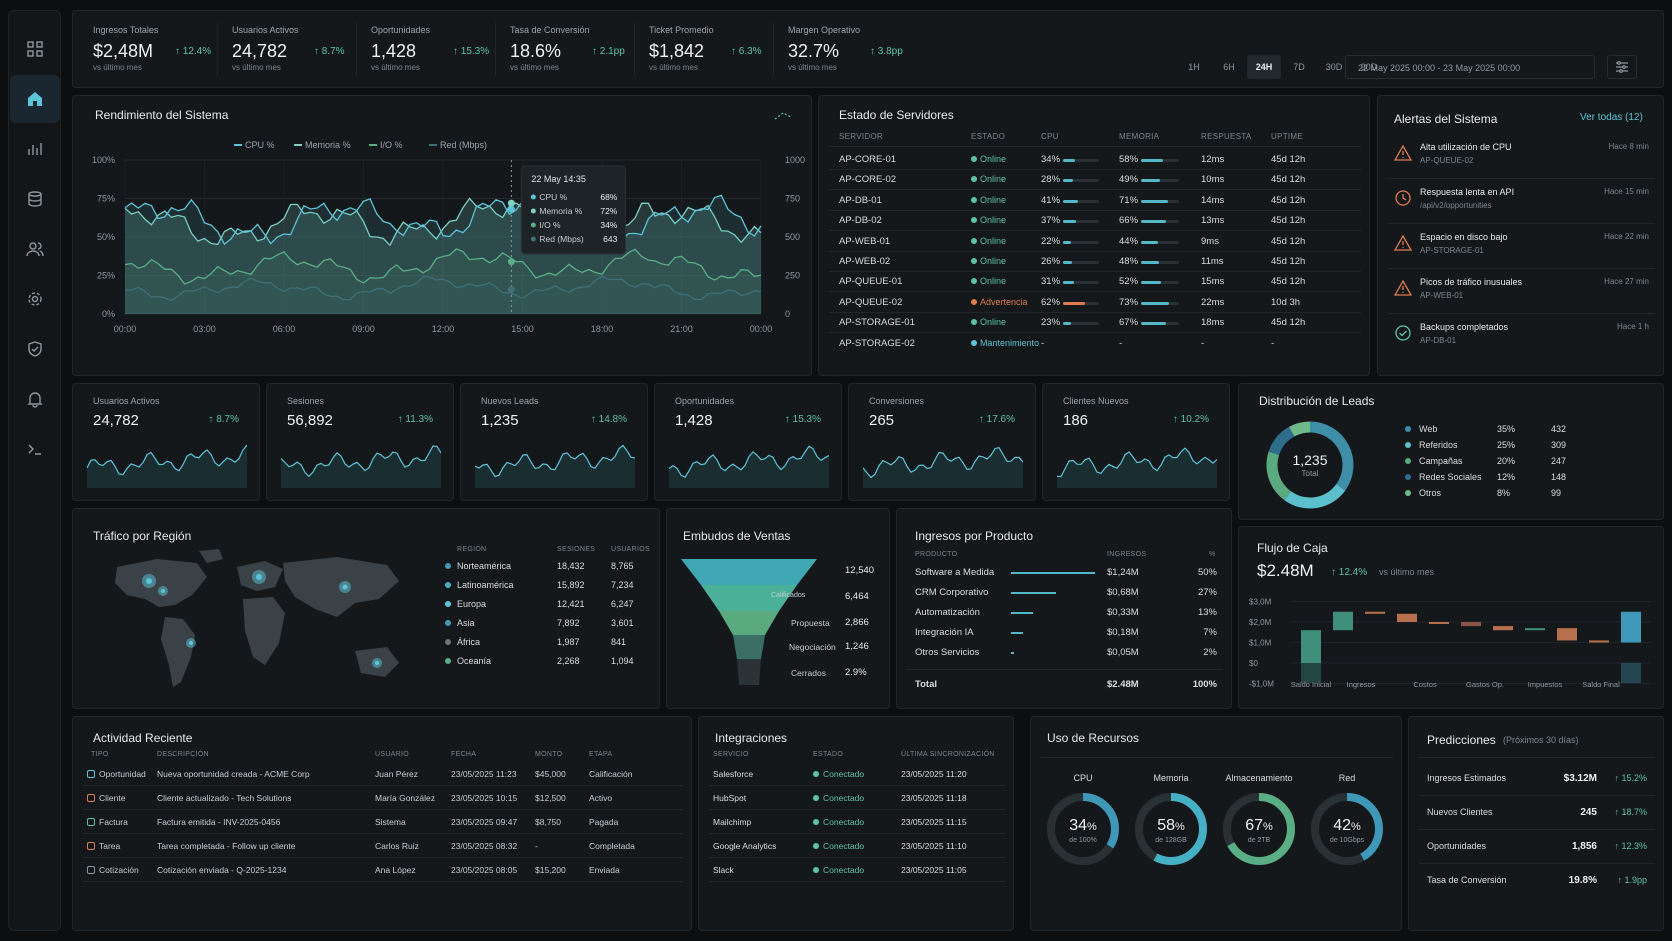  I want to click on expand-icon, so click(783, 117).